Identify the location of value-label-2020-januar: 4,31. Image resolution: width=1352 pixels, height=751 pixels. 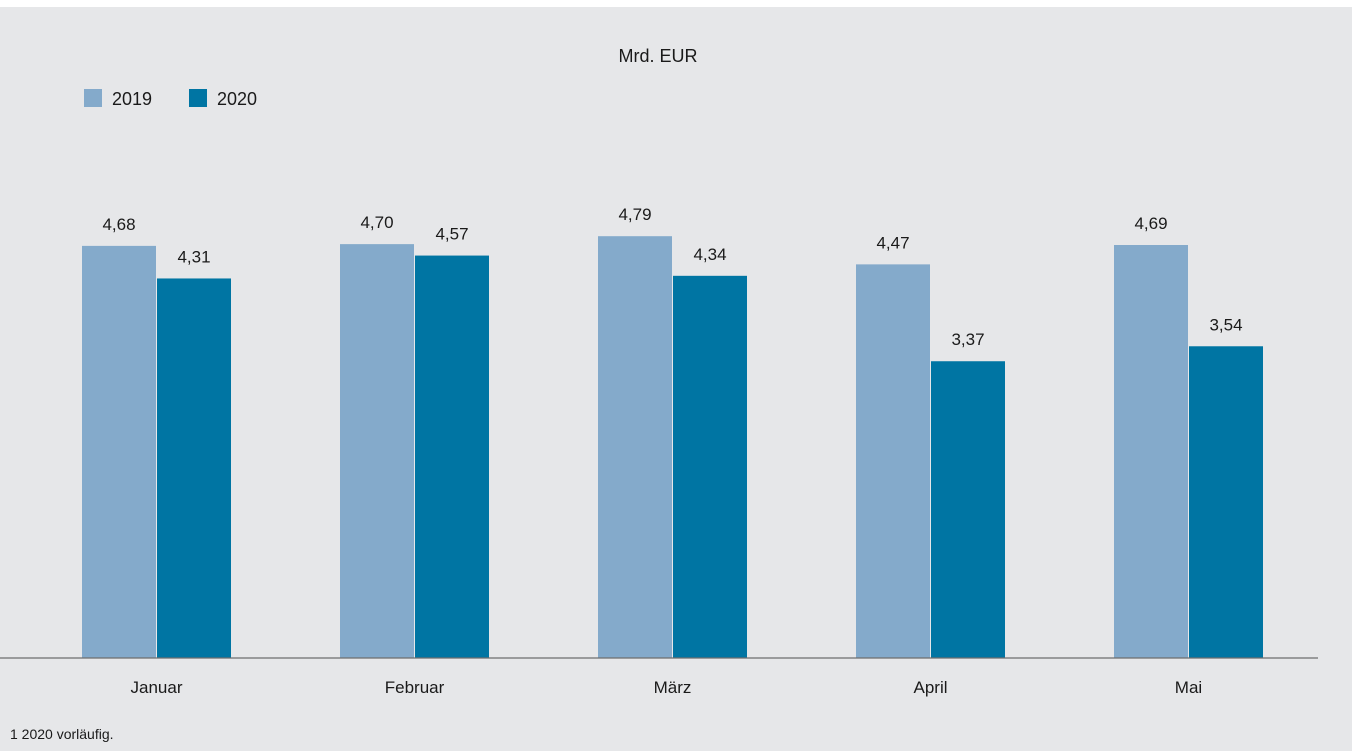
(193, 256).